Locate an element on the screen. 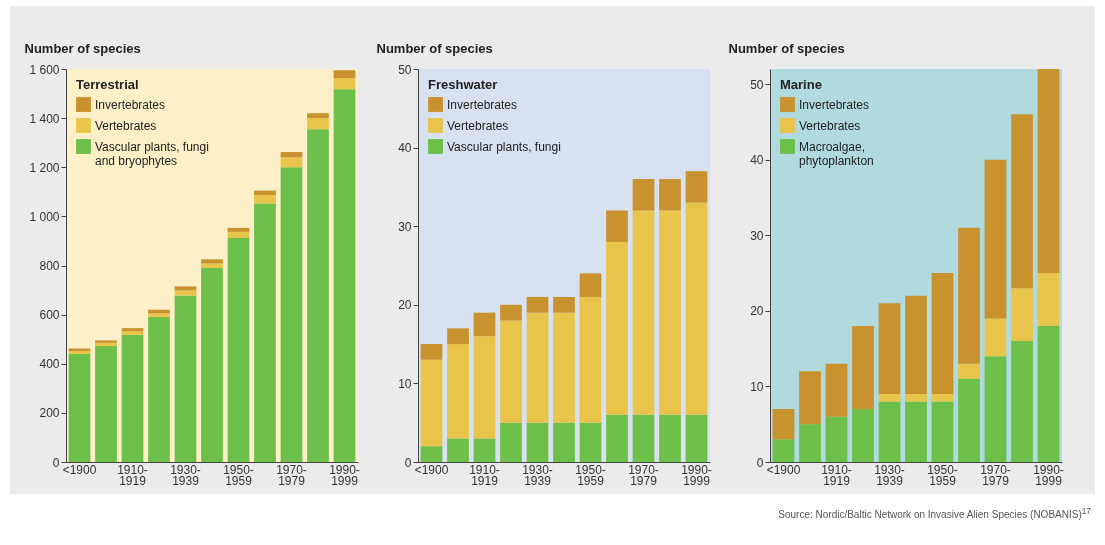  y-tick-label: 800 is located at coordinates (49, 266).